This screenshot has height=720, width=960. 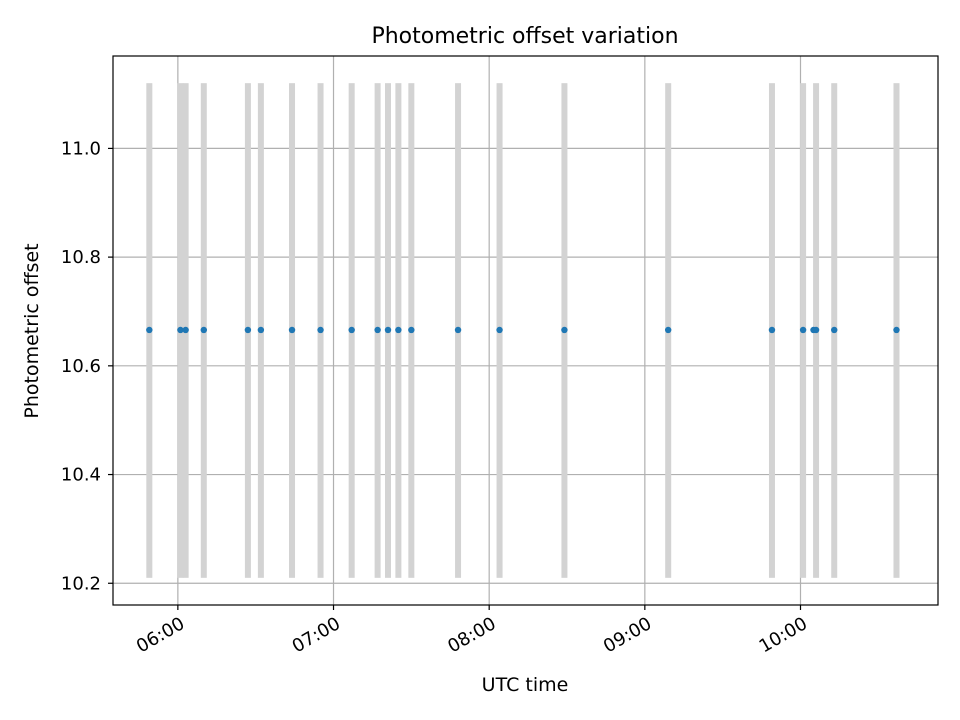 What do you see at coordinates (471, 635) in the screenshot?
I see `x-tick-label: 08:00` at bounding box center [471, 635].